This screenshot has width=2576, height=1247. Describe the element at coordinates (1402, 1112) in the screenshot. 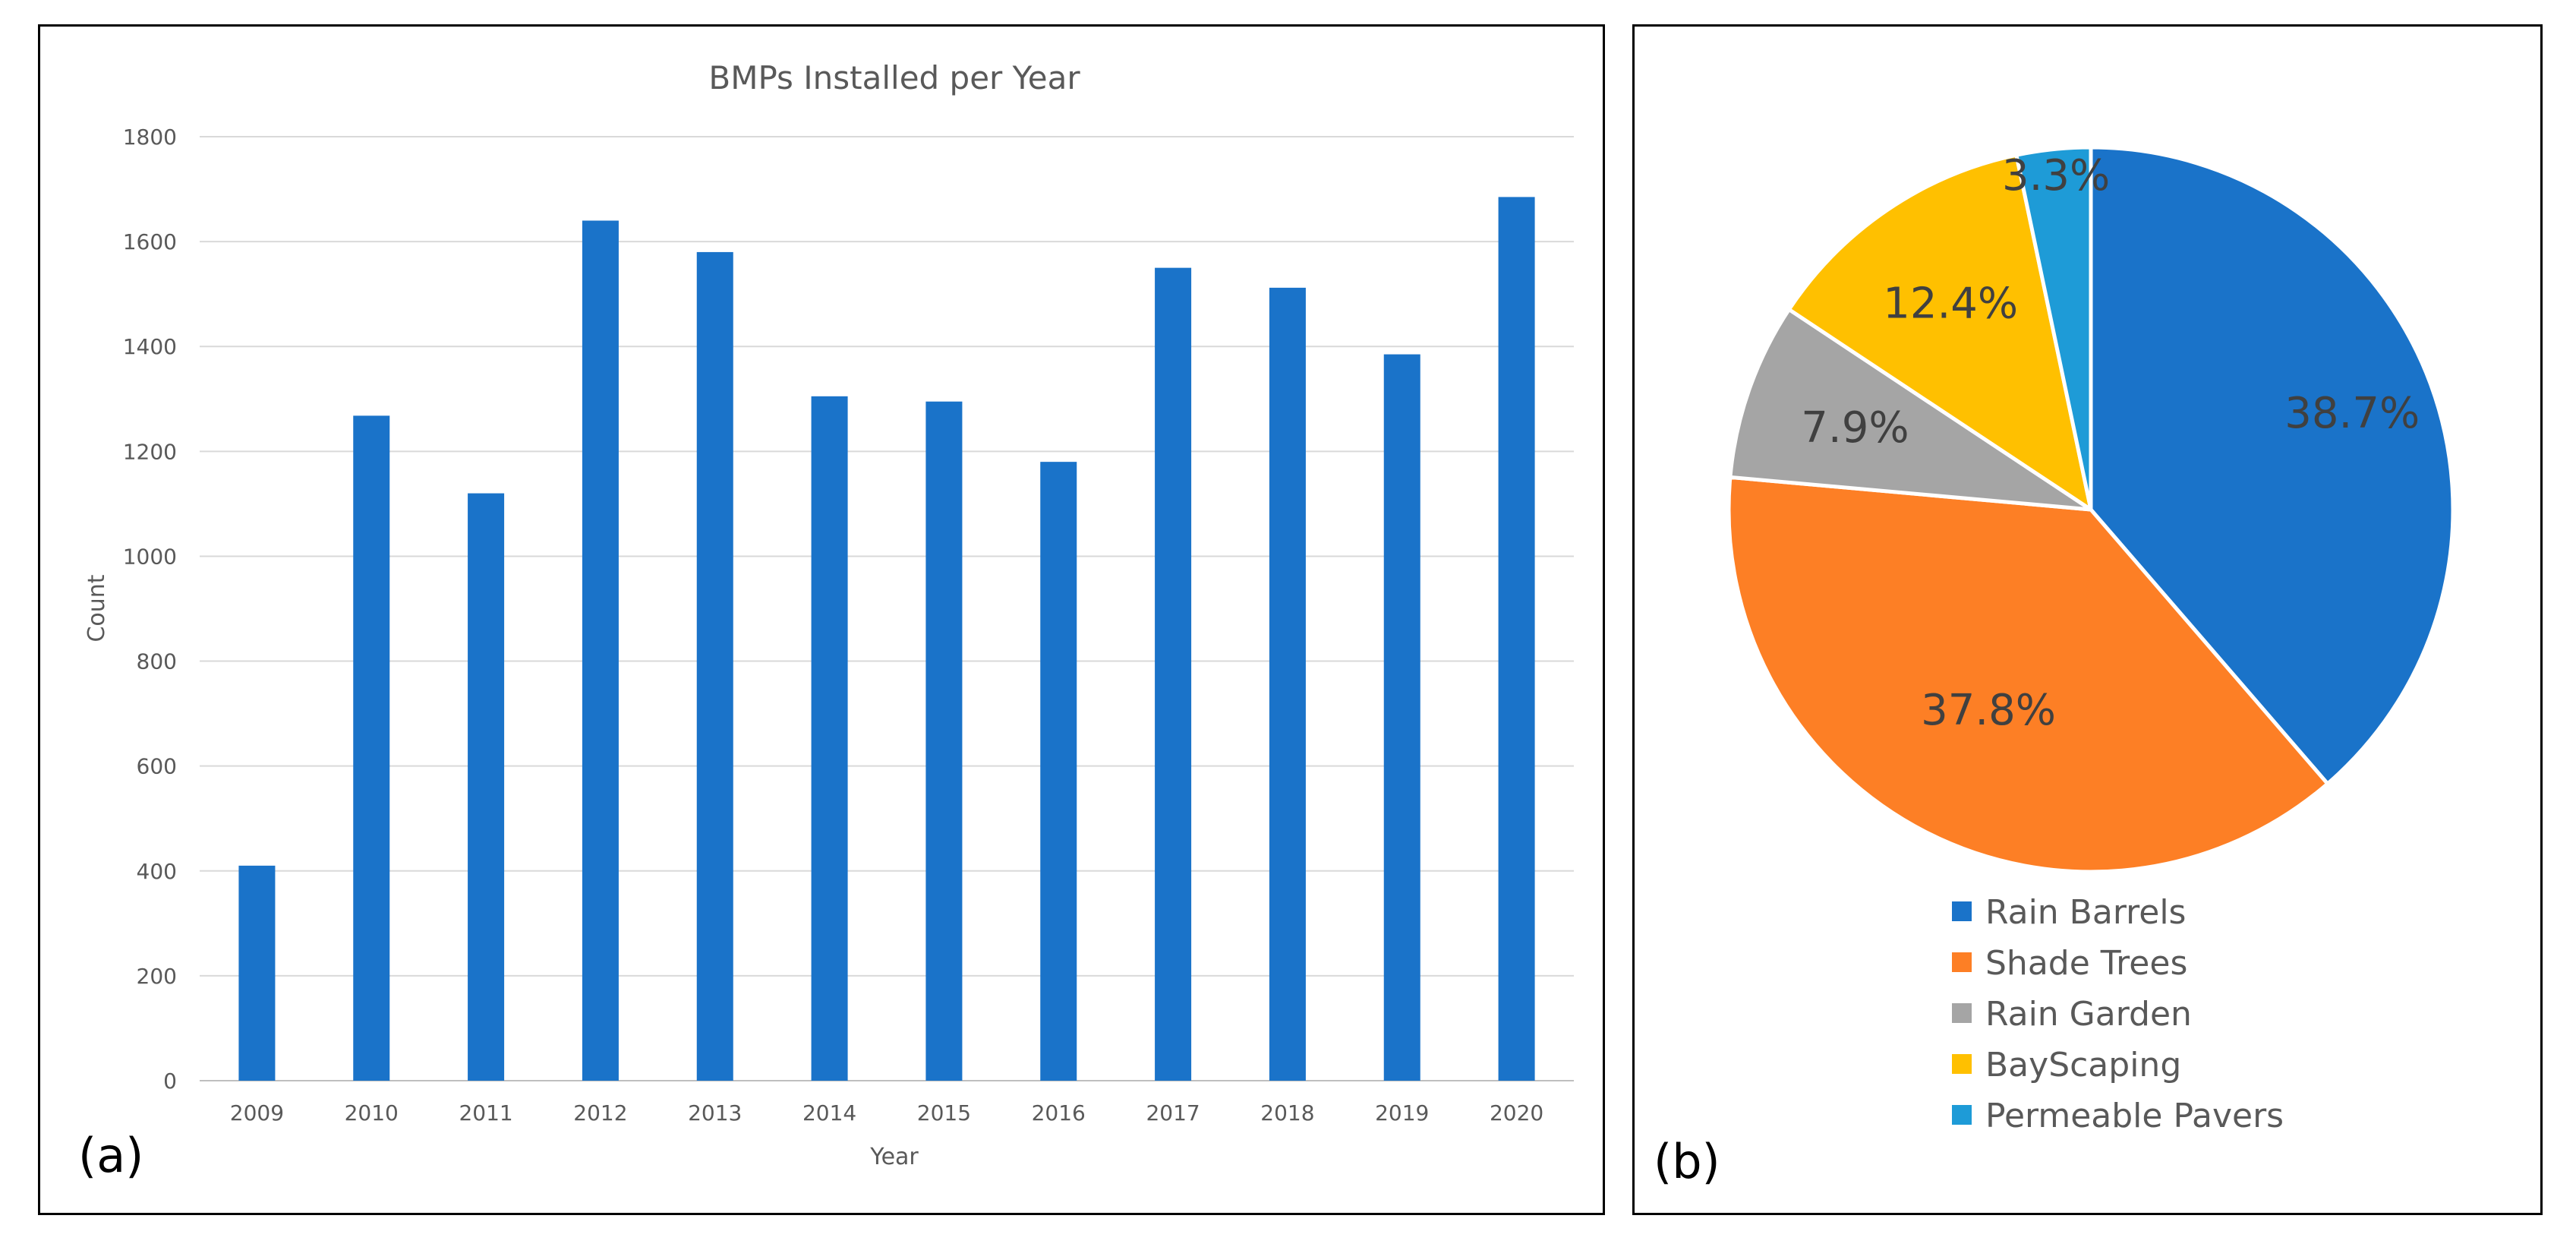

I see `x-tick-label: 2019` at that location.